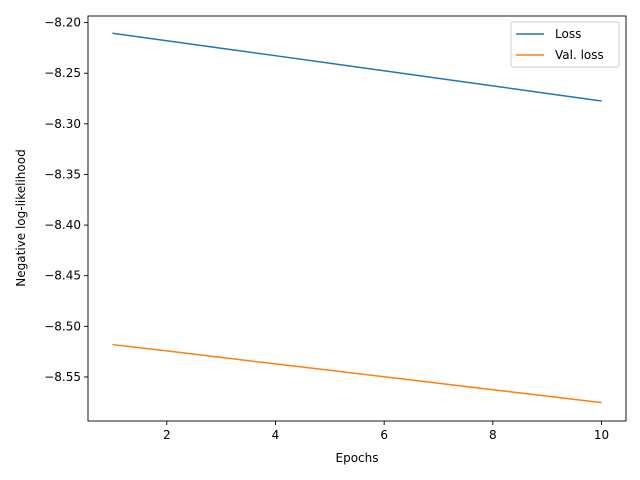 The image size is (640, 480). Describe the element at coordinates (167, 435) in the screenshot. I see `x-tick-label: 2` at that location.